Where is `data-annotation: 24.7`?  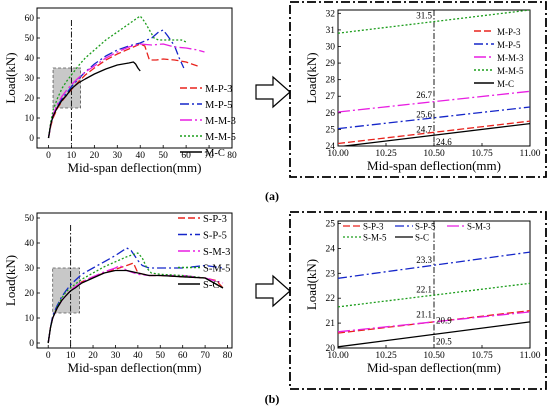 data-annotation: 24.7 is located at coordinates (424, 129).